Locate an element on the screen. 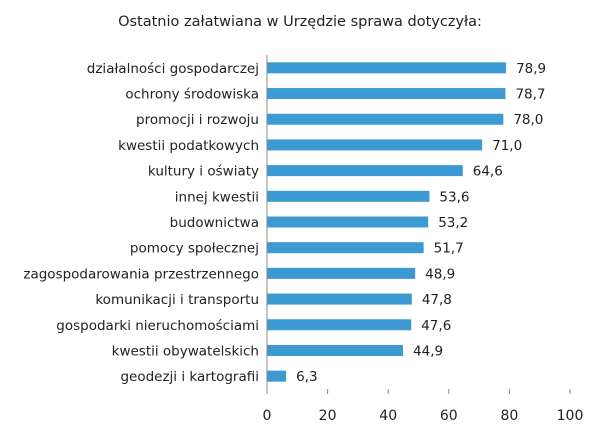 Image resolution: width=600 pixels, height=445 pixels. value-label: 53,6 is located at coordinates (454, 197).